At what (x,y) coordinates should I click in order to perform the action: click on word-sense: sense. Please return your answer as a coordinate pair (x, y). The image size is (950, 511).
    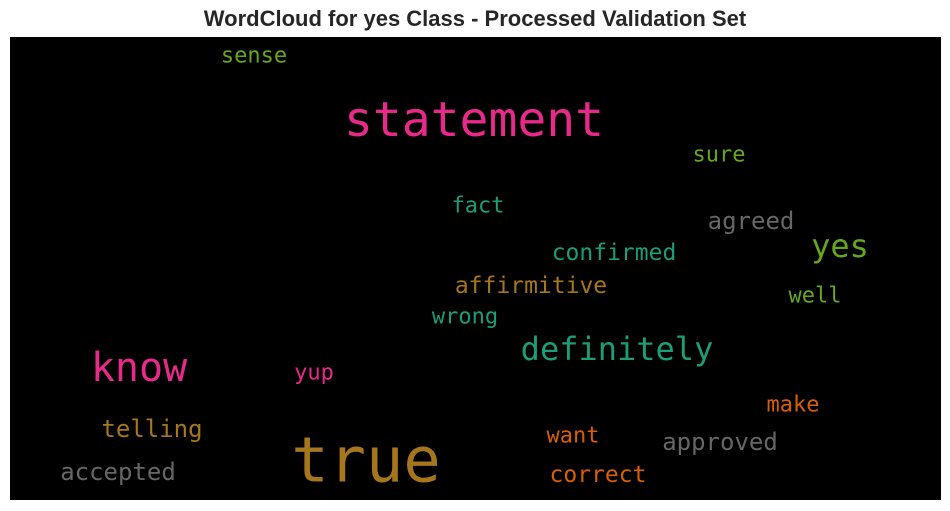
    Looking at the image, I should click on (254, 56).